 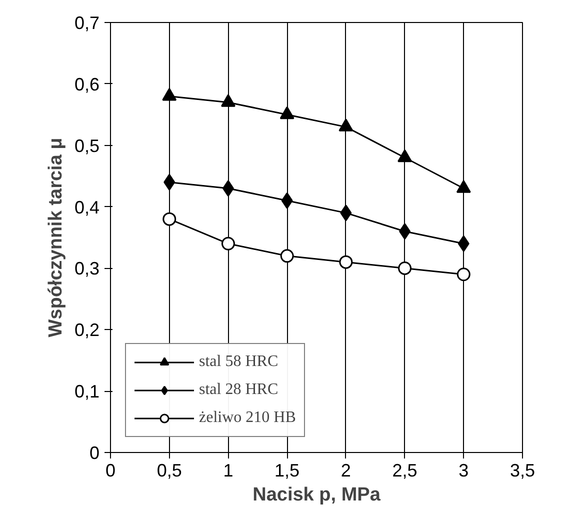 What do you see at coordinates (247, 418) in the screenshot?
I see `legend-label: żeliwo 210 HB` at bounding box center [247, 418].